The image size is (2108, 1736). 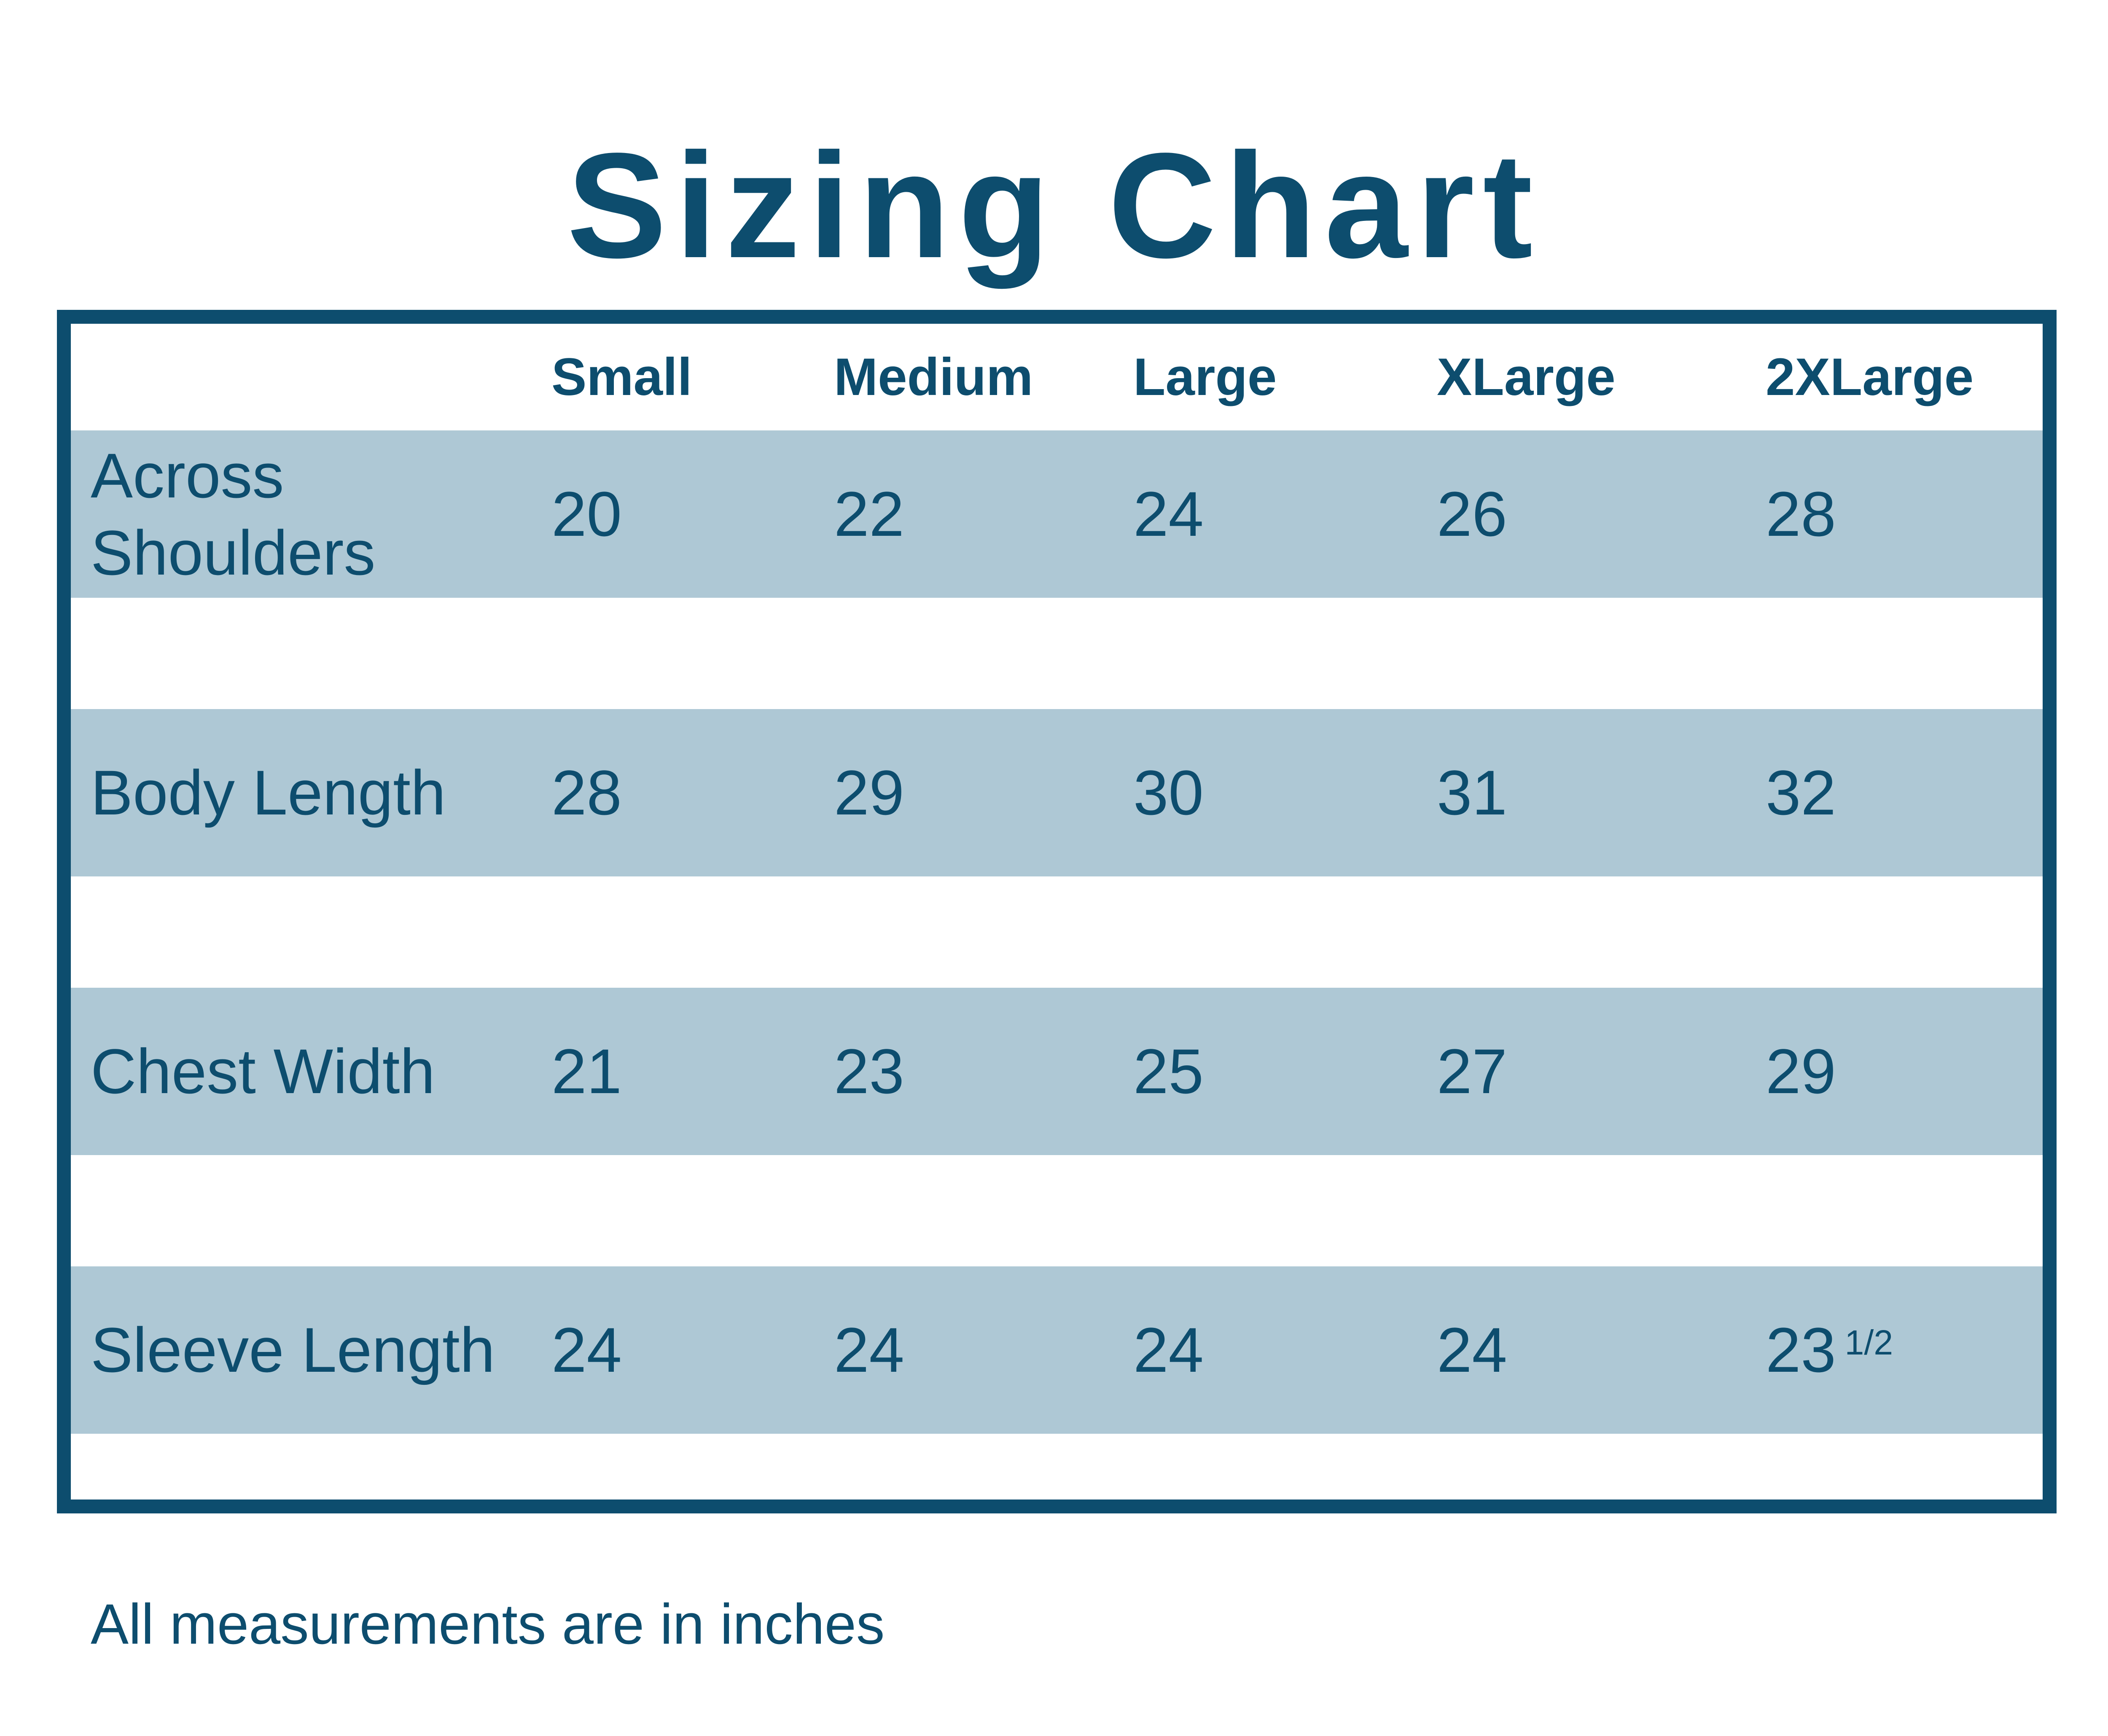 What do you see at coordinates (1057, 792) in the screenshot?
I see `table-row-body-length: Body Length 28 29 30 31 32` at bounding box center [1057, 792].